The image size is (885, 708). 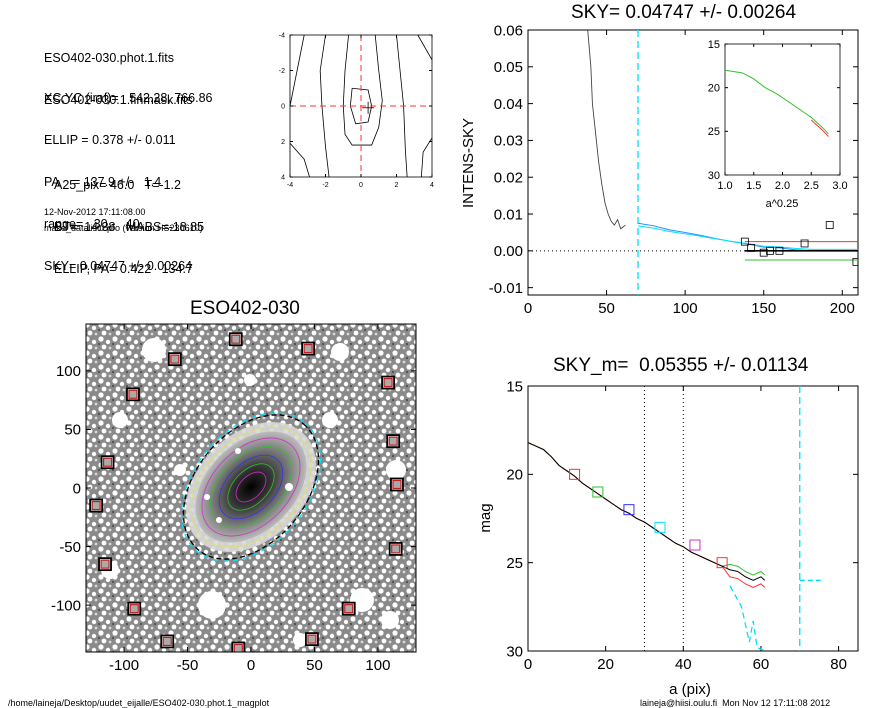 I want to click on mag-profile-frame, so click(x=693, y=518).